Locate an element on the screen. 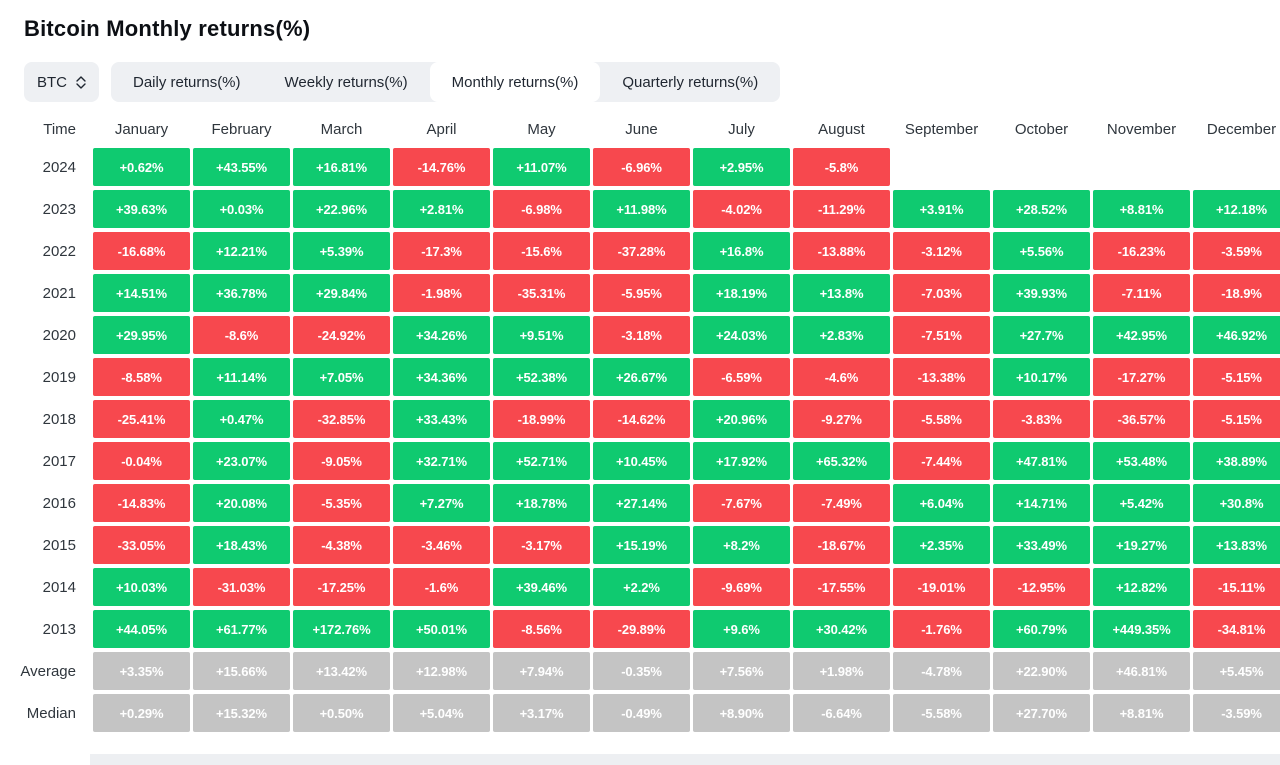 The height and width of the screenshot is (765, 1280). return-cell: +60.79% is located at coordinates (1041, 629).